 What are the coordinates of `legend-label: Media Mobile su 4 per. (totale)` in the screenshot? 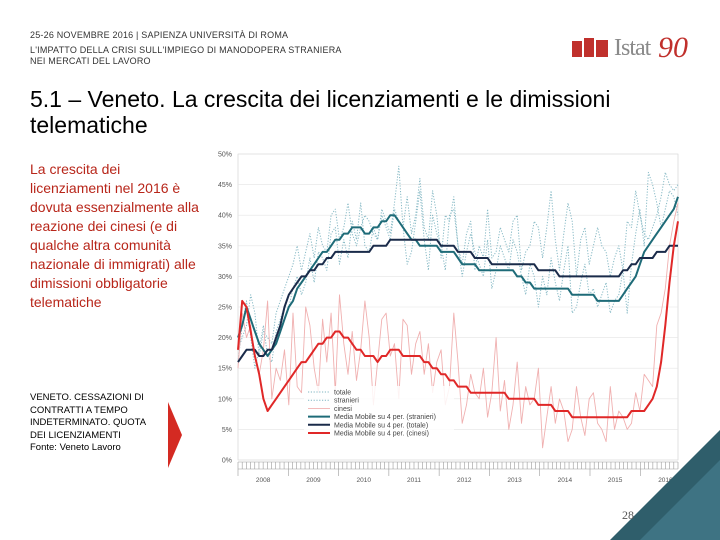 It's located at (381, 425).